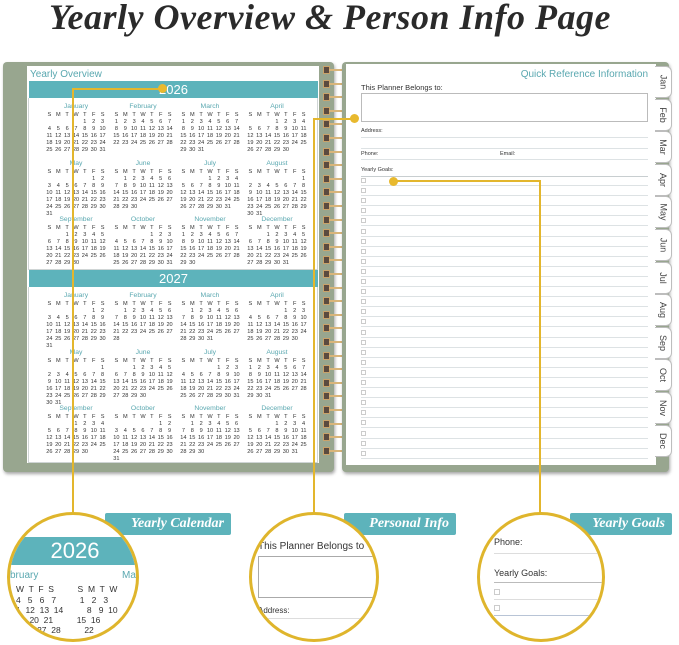 This screenshot has height=645, width=679. What do you see at coordinates (285, 389) in the screenshot?
I see `day: 26` at bounding box center [285, 389].